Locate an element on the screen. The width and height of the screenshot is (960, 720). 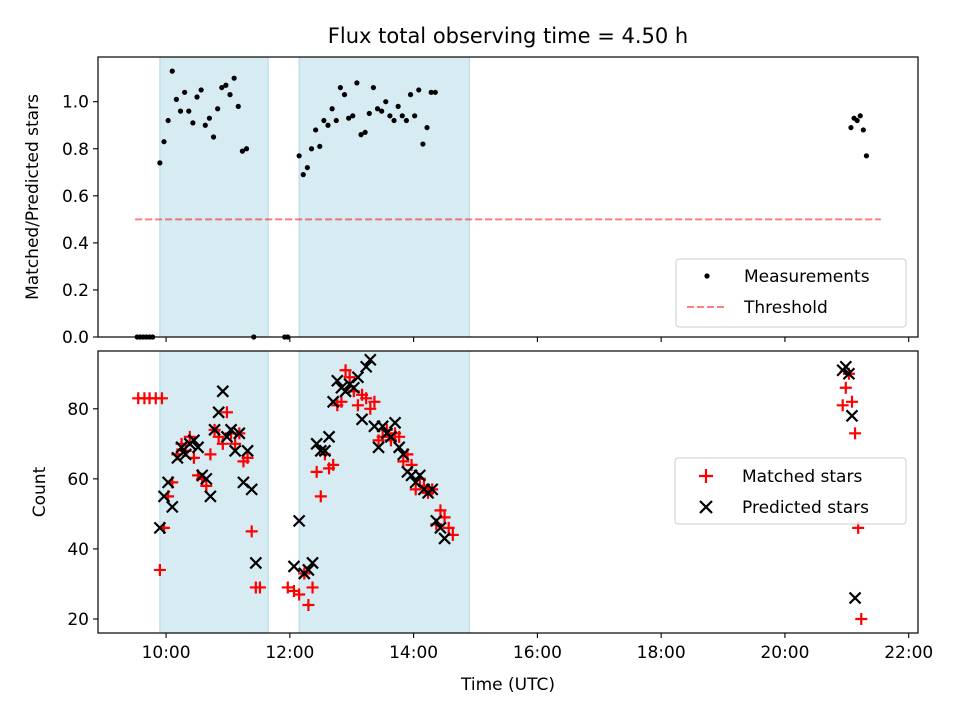
legend-threshold-label: Threshold is located at coordinates (785, 308).